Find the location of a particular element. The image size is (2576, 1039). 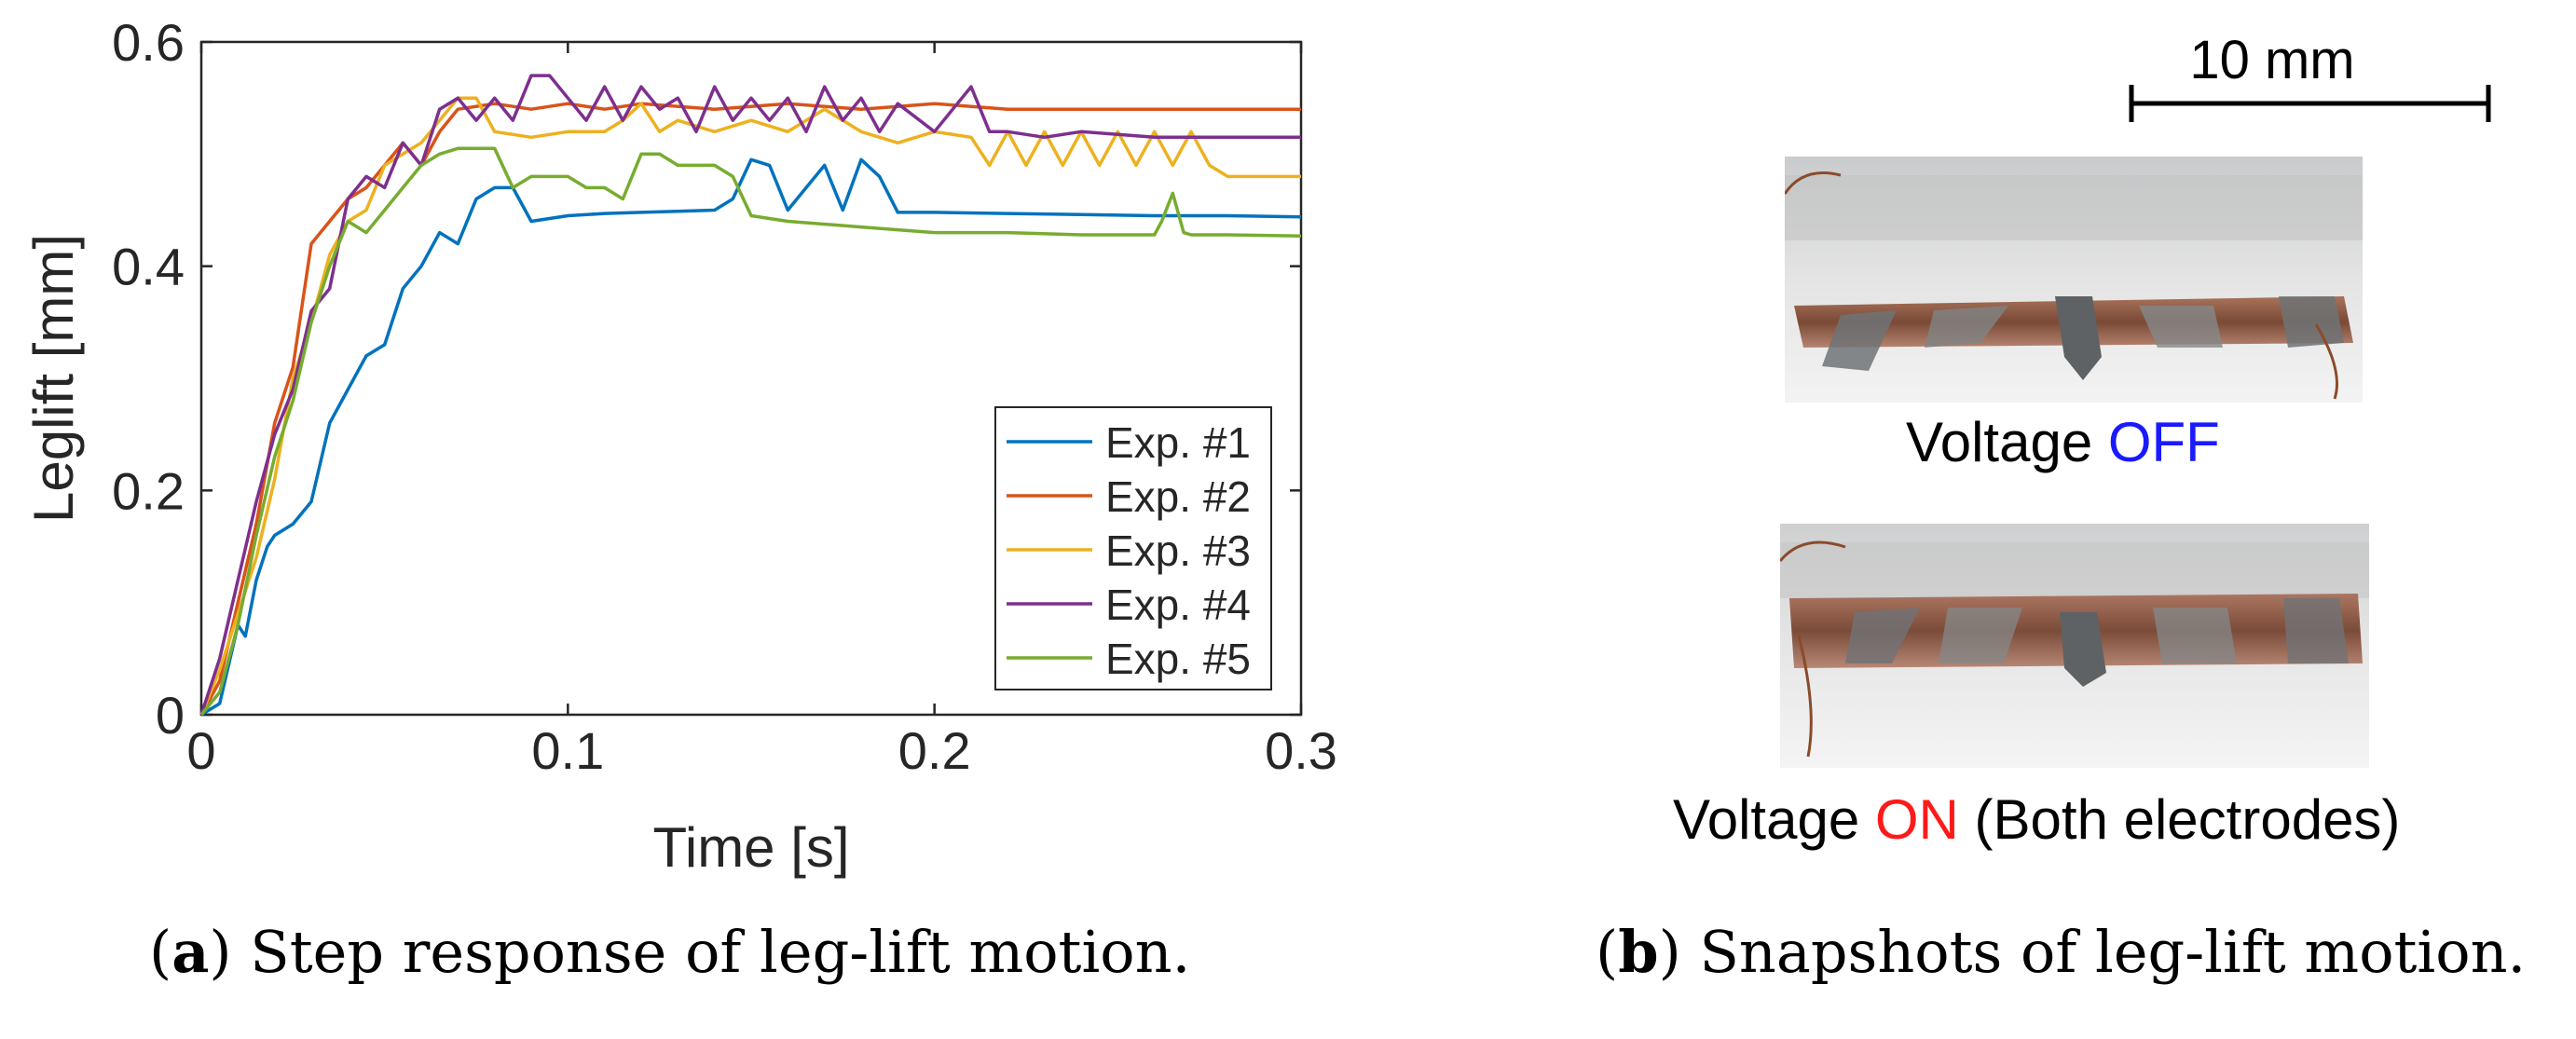

x-tick-label: 0.1 is located at coordinates (567, 750).